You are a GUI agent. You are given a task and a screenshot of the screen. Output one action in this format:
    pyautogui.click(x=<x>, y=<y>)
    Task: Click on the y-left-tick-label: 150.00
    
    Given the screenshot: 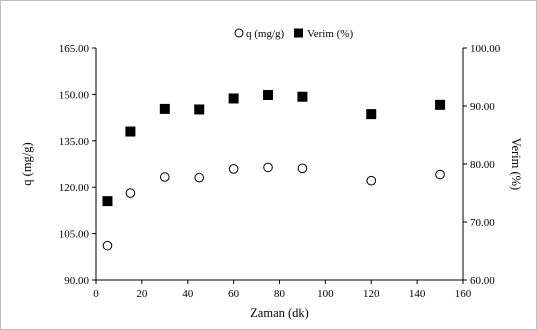 What is the action you would take?
    pyautogui.click(x=74, y=95)
    